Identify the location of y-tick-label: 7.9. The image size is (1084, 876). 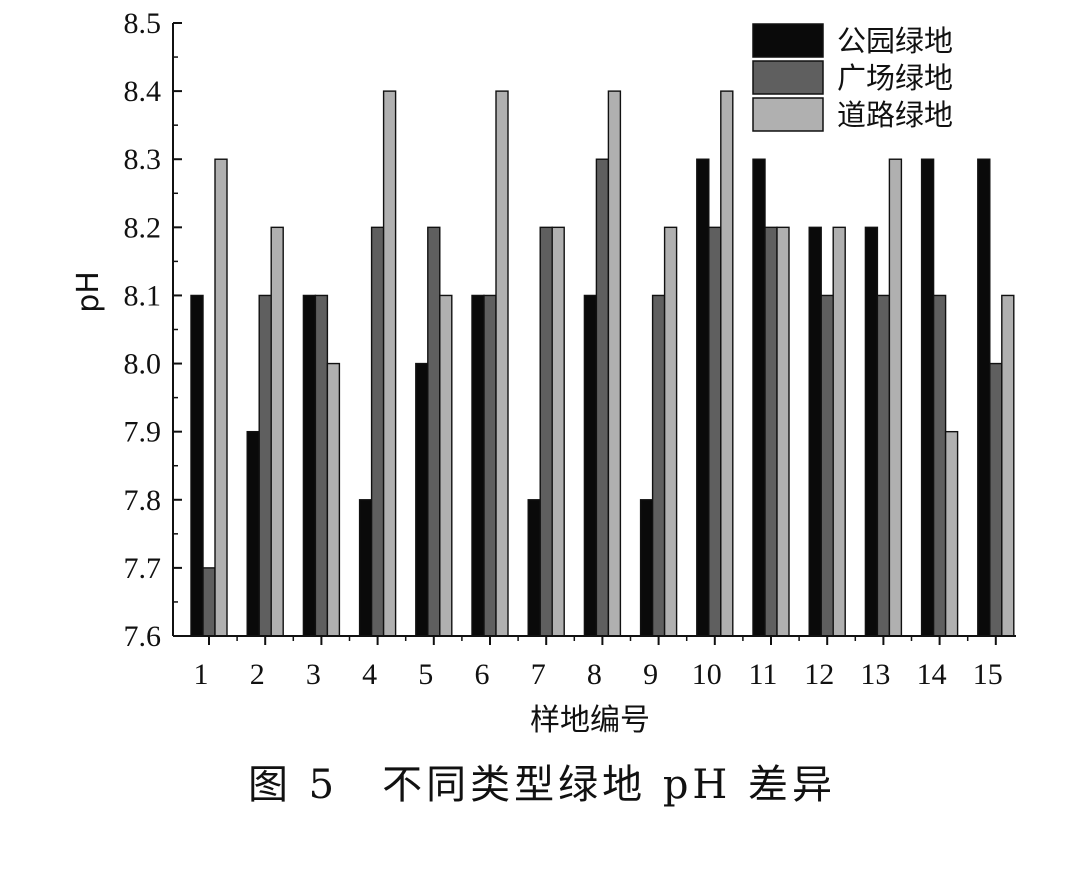
(143, 432).